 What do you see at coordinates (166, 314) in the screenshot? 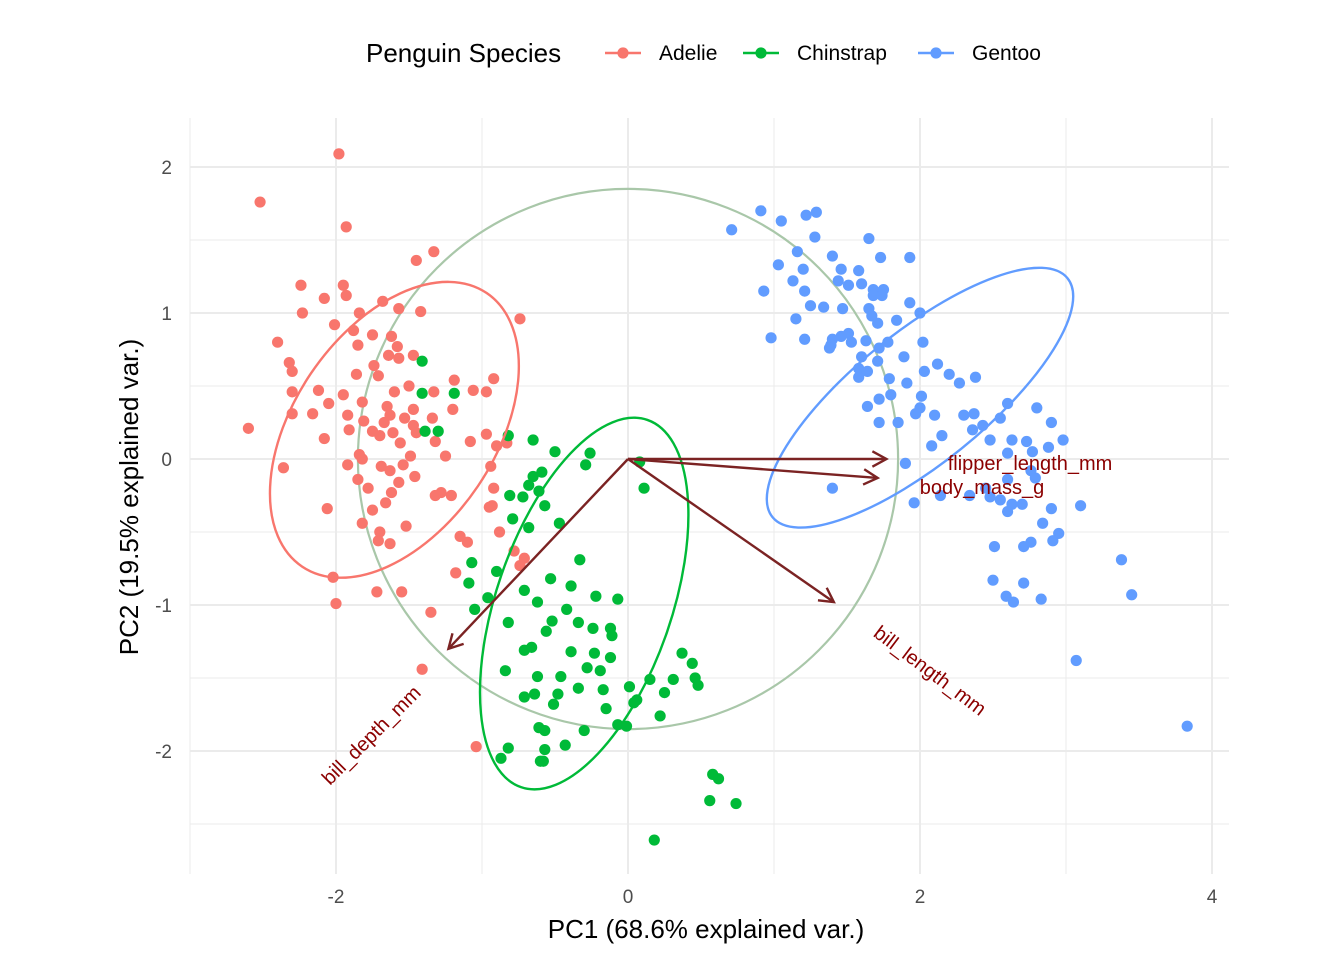
I see `y-tick-label: 1` at bounding box center [166, 314].